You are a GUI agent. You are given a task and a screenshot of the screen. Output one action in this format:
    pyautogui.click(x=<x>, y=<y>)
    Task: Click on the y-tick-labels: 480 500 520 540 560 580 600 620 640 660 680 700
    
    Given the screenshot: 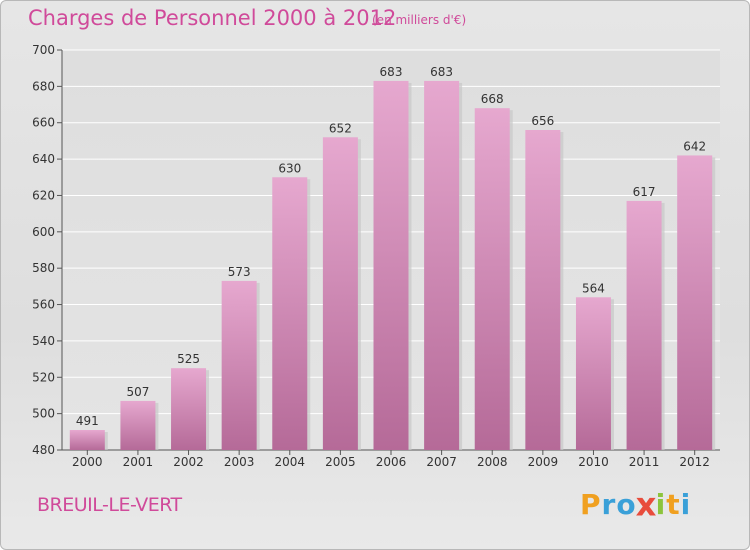 What is the action you would take?
    pyautogui.click(x=43, y=250)
    